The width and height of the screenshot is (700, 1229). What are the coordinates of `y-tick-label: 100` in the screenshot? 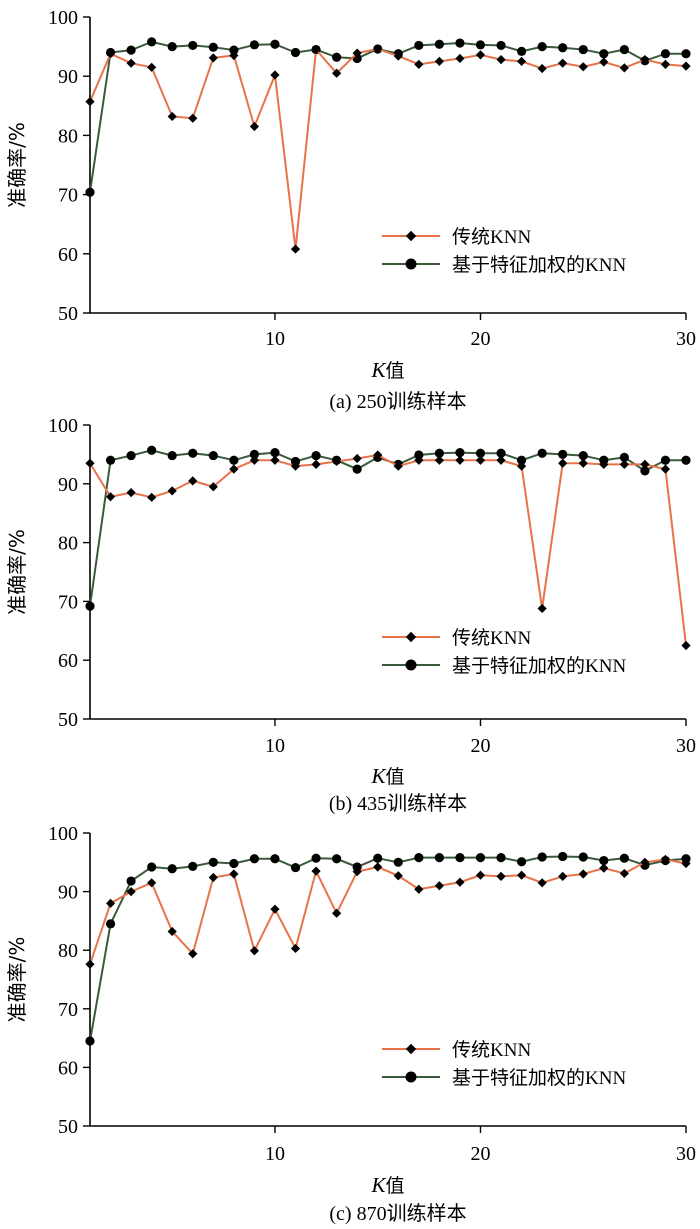 It's located at (63, 834).